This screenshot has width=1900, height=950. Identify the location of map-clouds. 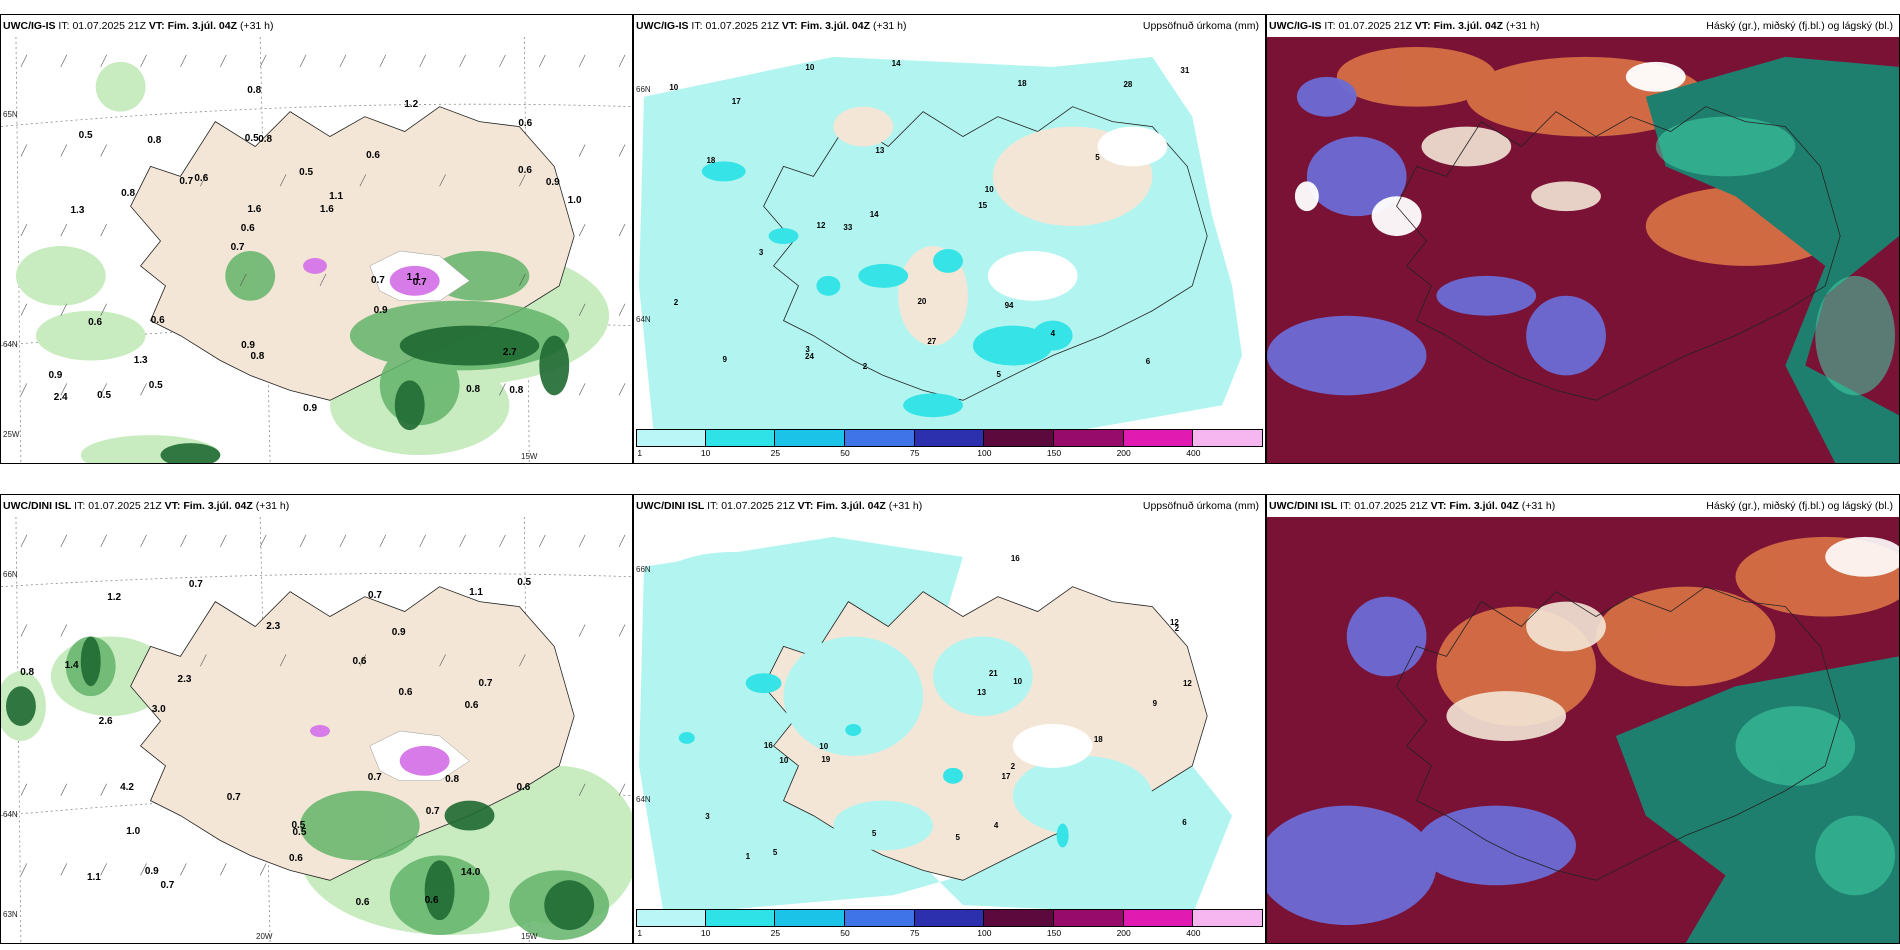
(1583, 250).